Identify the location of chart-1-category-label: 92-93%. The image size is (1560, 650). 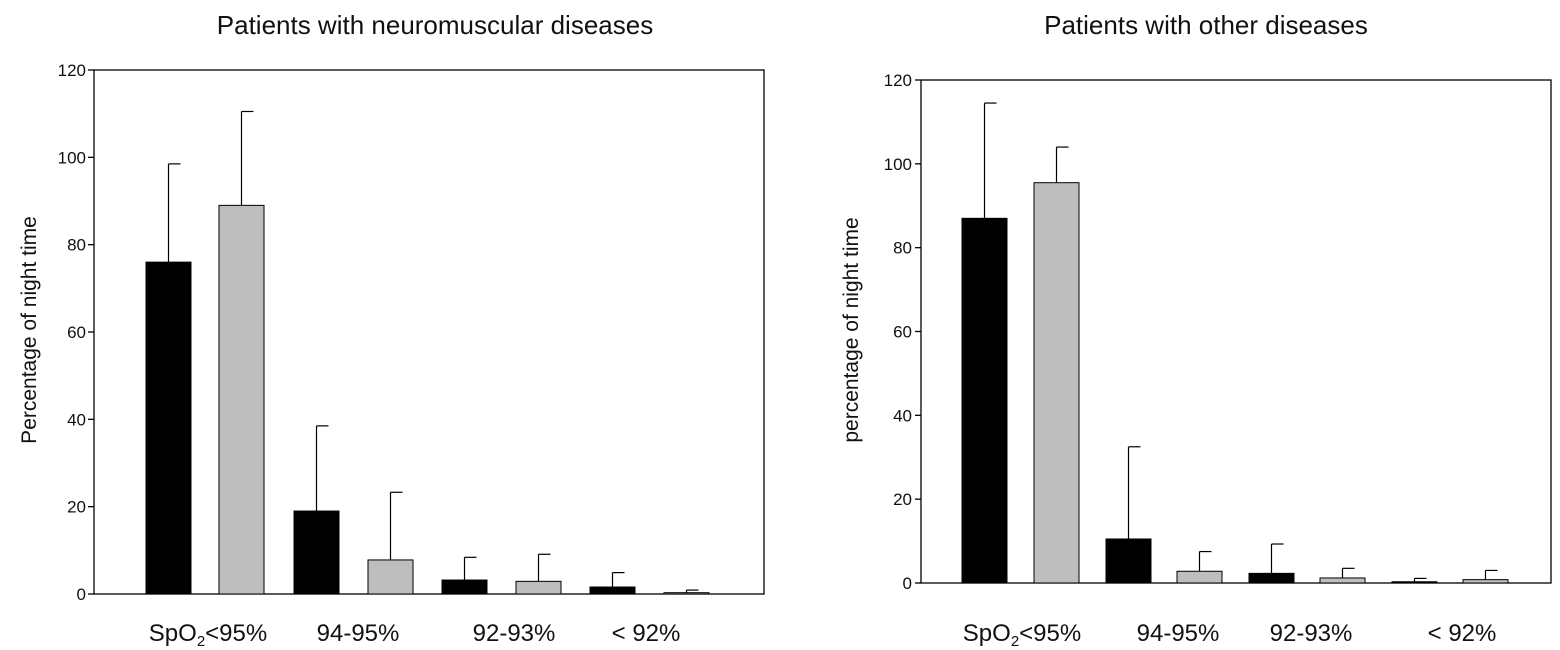
(514, 633).